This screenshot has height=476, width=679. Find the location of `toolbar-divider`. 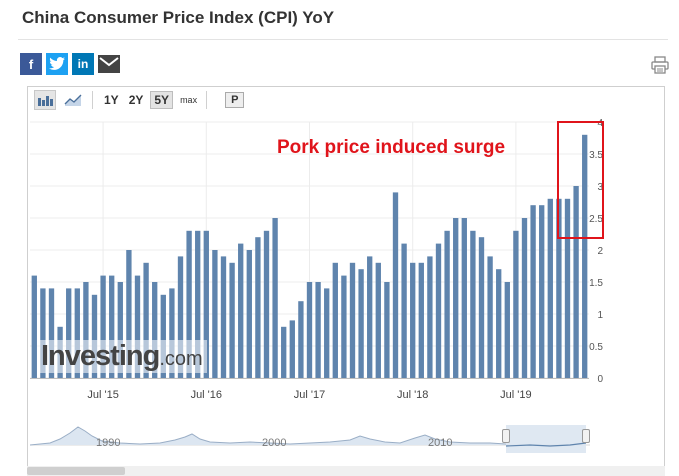

toolbar-divider is located at coordinates (92, 100).